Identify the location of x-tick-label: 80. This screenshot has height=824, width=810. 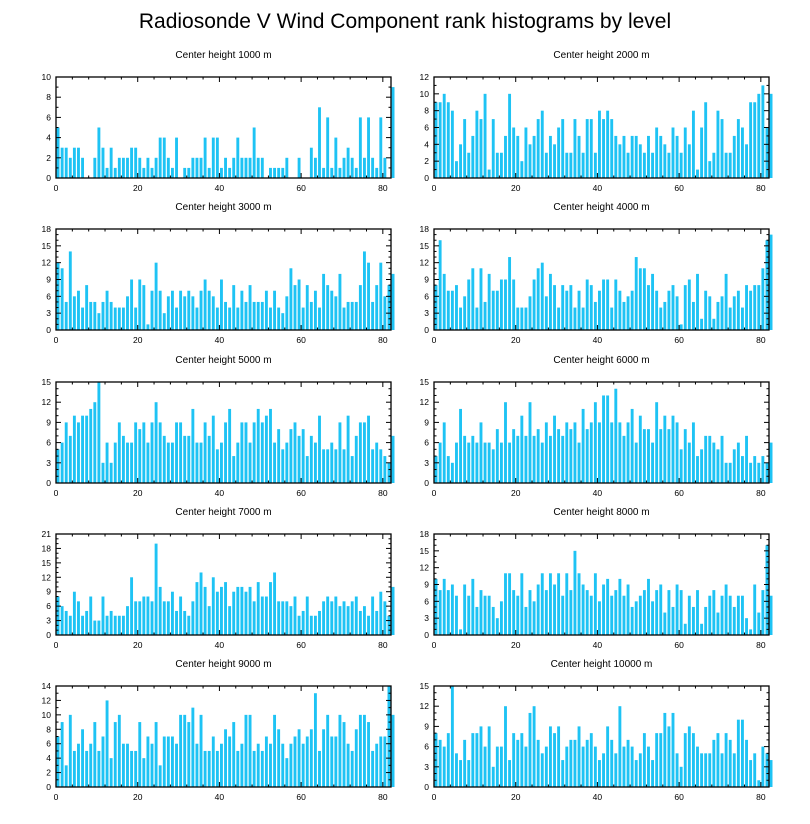
(761, 493).